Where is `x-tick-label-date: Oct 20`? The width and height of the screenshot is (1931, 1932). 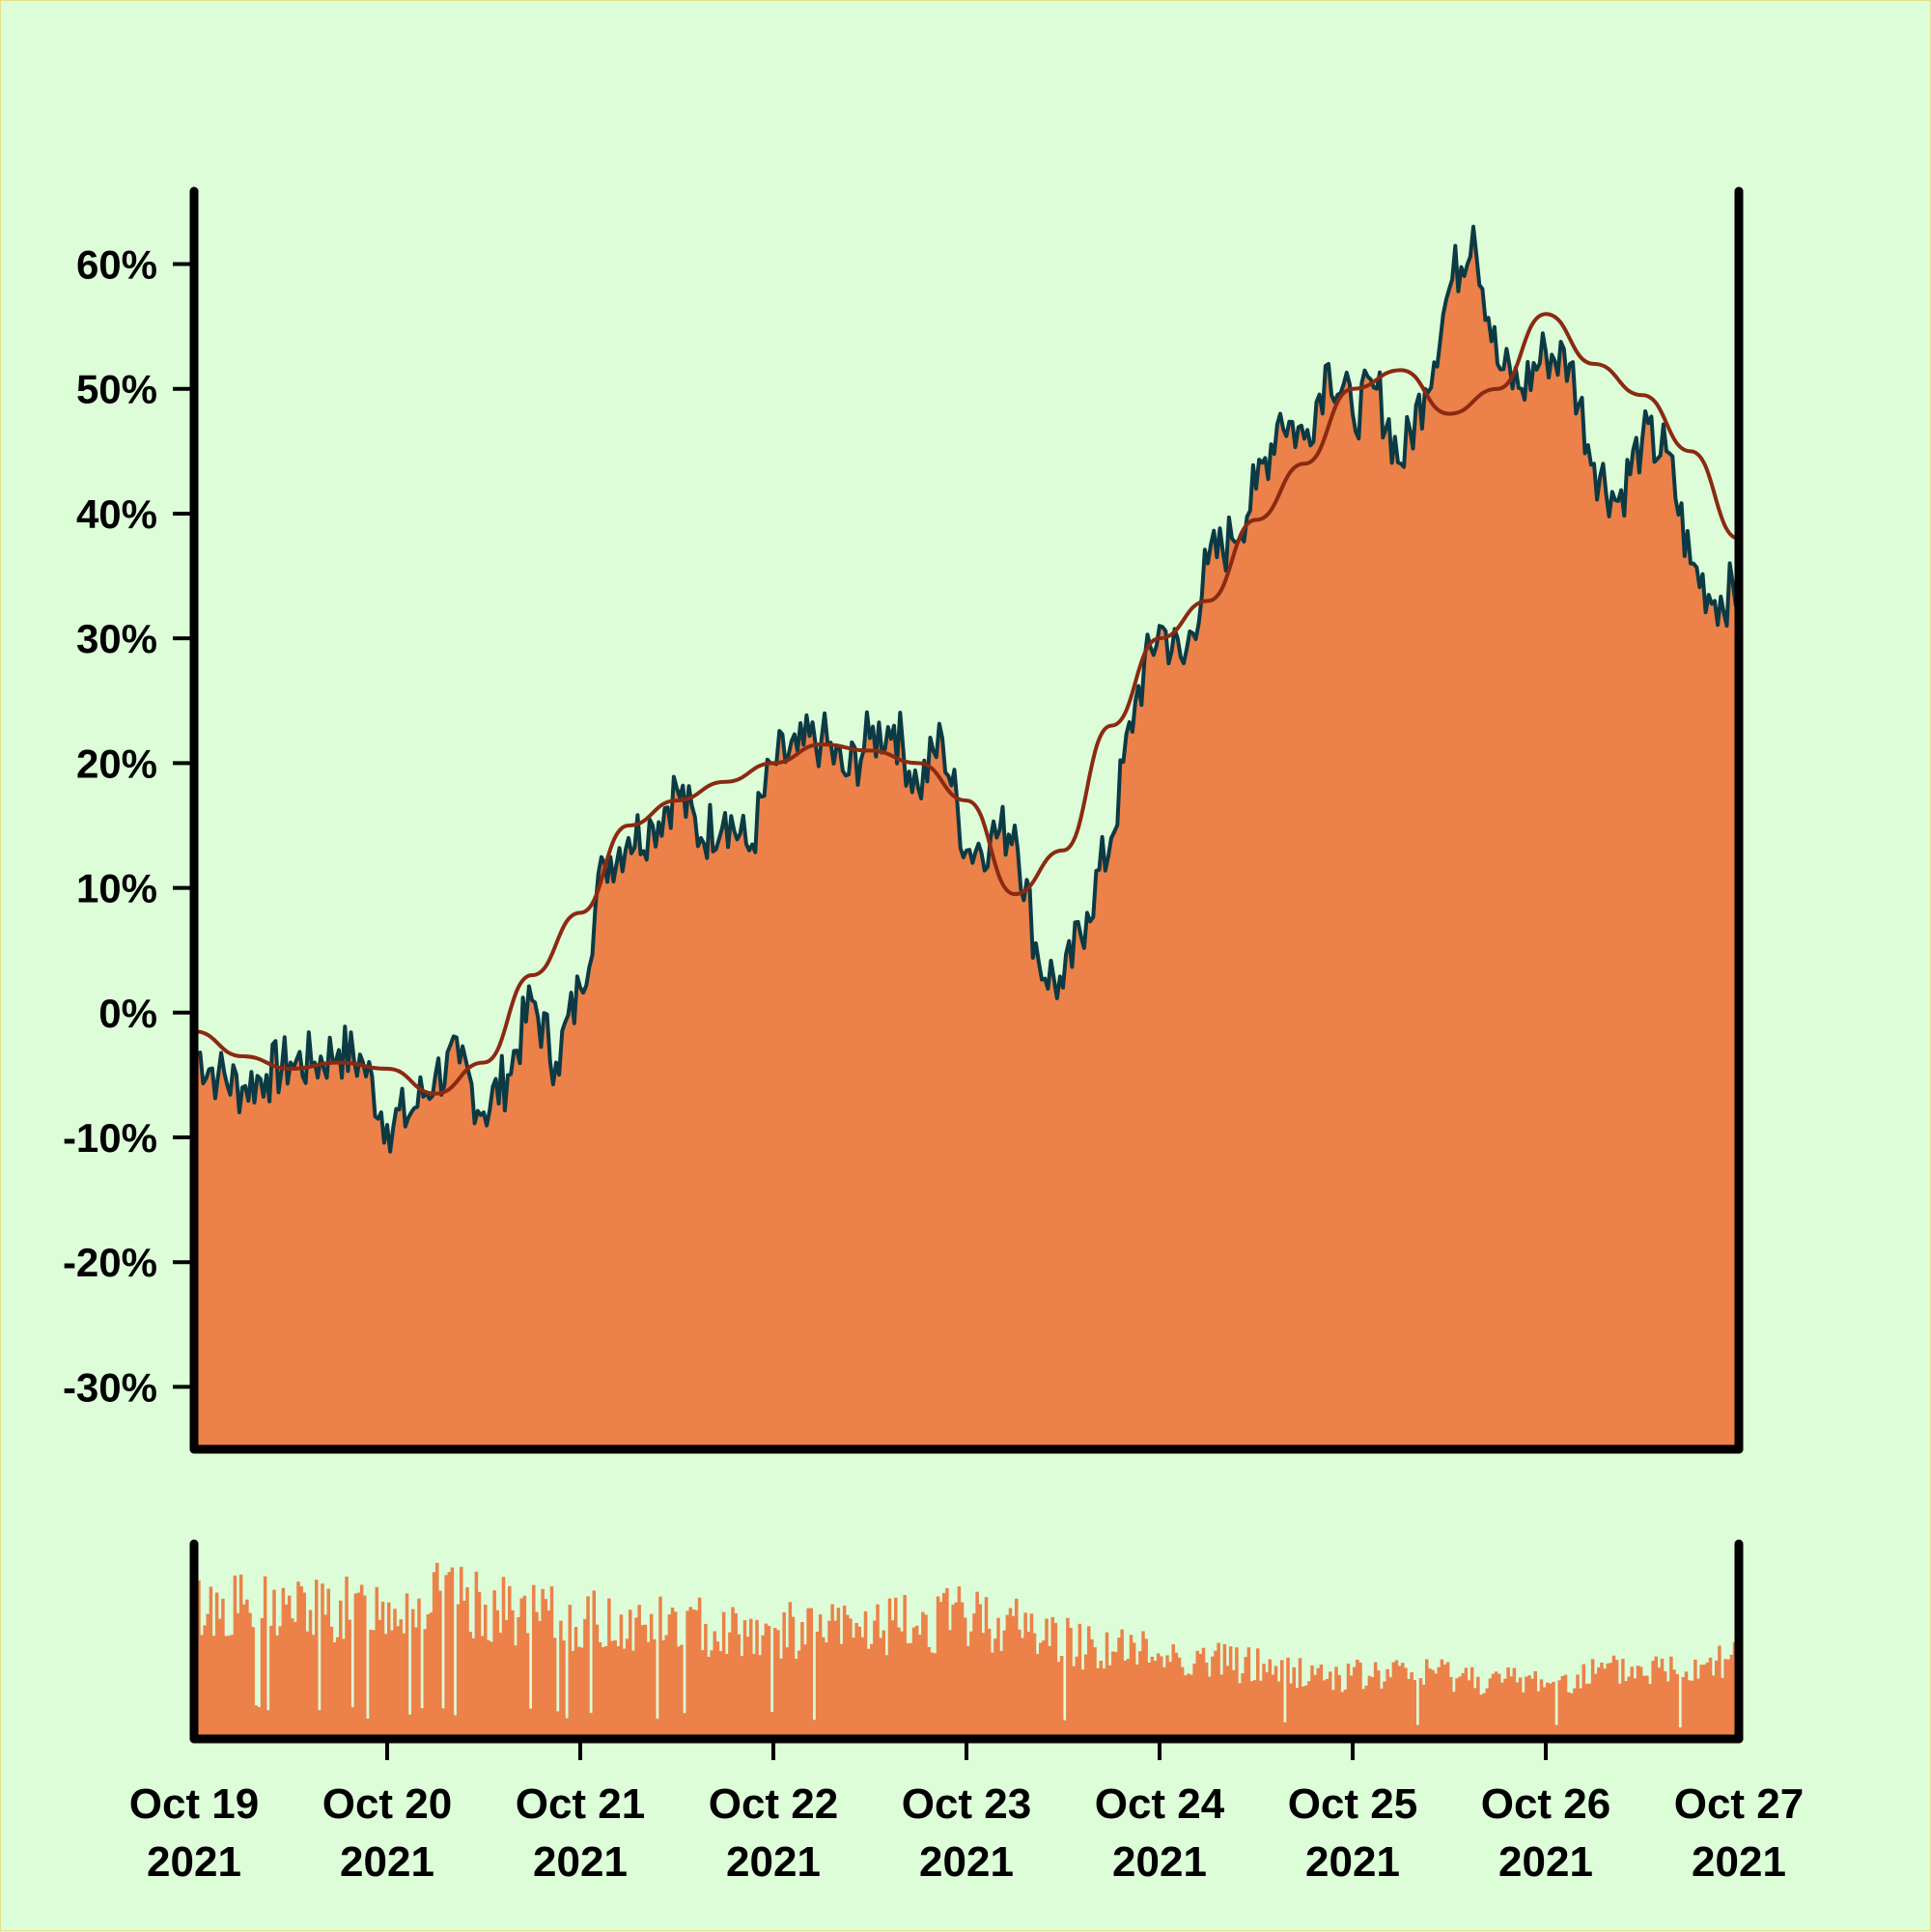 x-tick-label-date: Oct 20 is located at coordinates (387, 1804).